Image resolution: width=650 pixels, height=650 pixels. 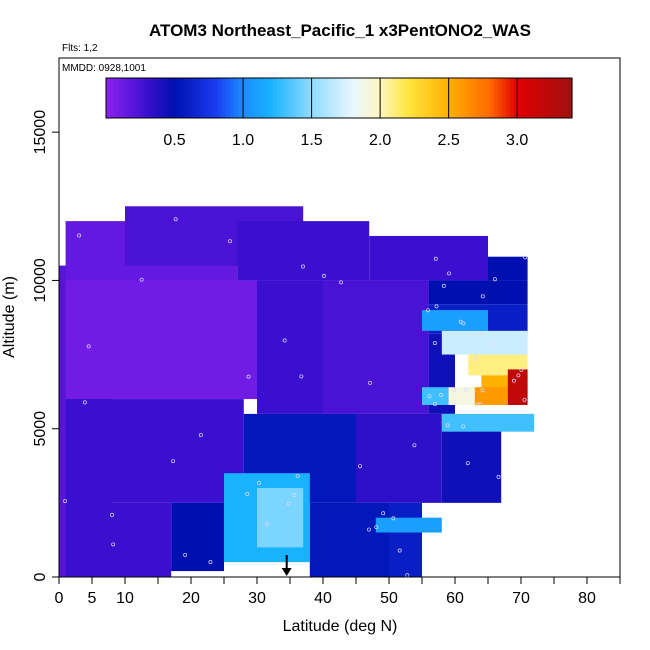 I want to click on dates-note: MMDD: 0928,1001, so click(x=104, y=68).